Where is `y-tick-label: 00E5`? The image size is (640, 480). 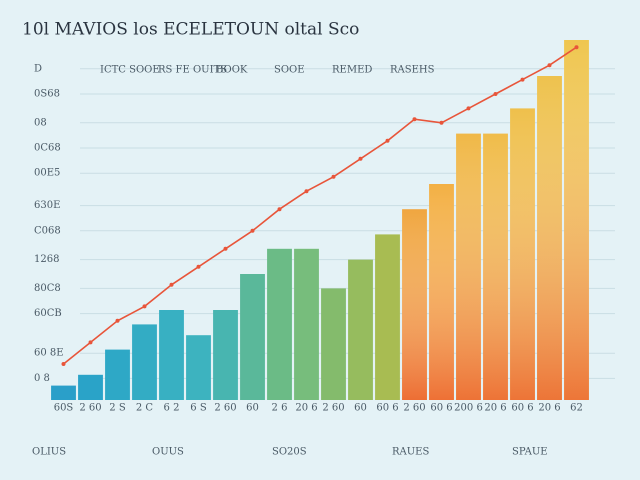 y-tick-label: 00E5 is located at coordinates (47, 173).